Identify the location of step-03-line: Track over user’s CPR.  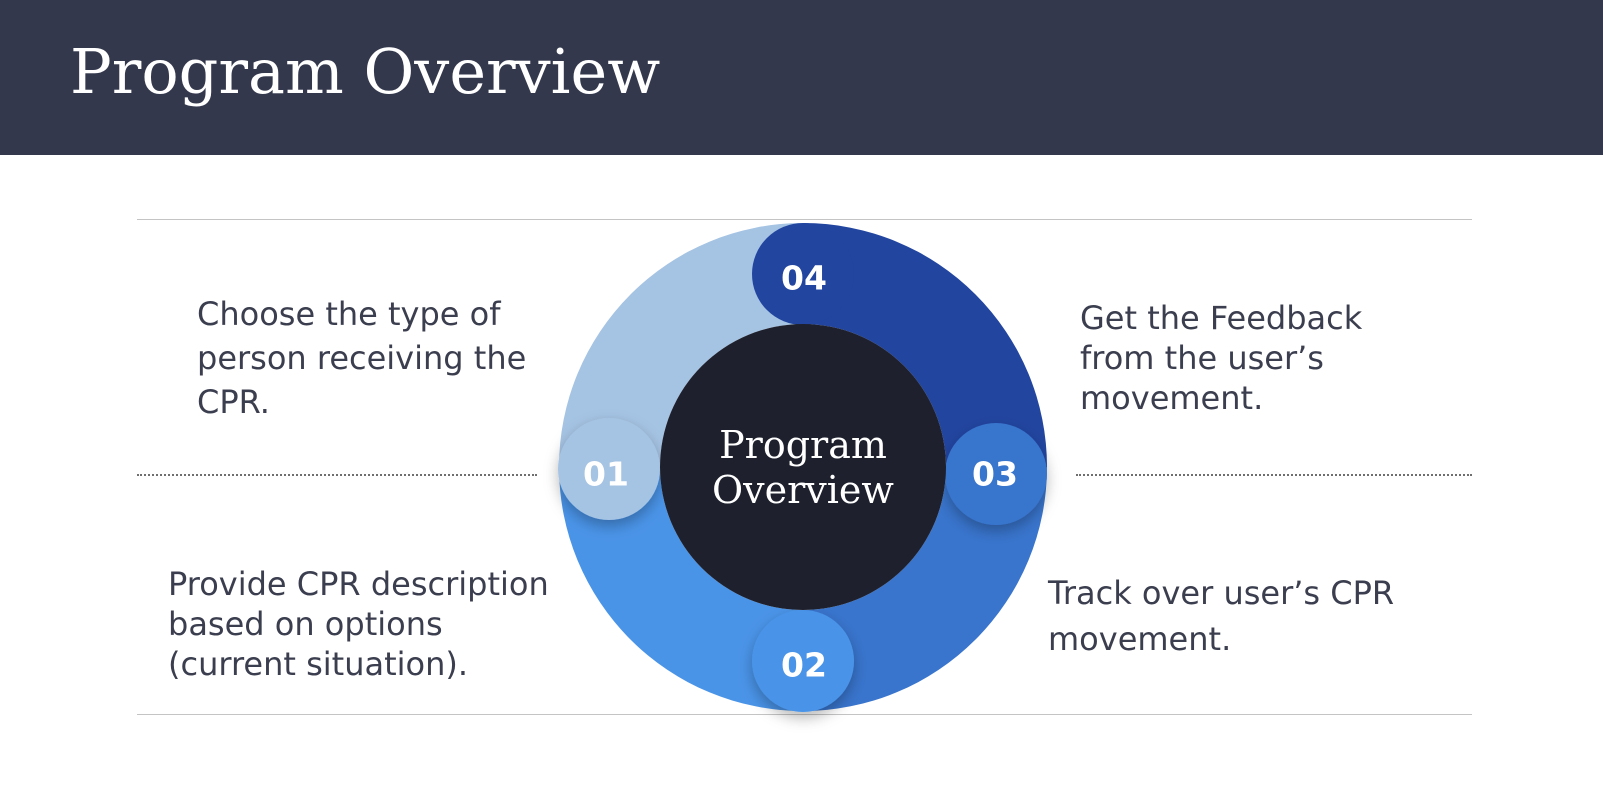
(1221, 593).